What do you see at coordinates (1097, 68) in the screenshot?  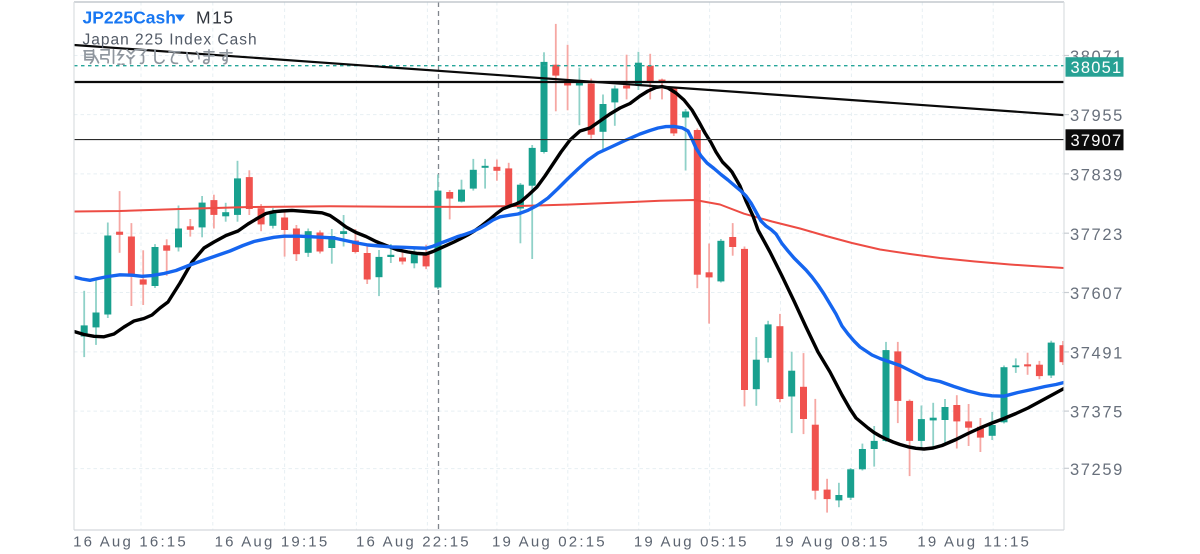 I see `svg-text: 38051` at bounding box center [1097, 68].